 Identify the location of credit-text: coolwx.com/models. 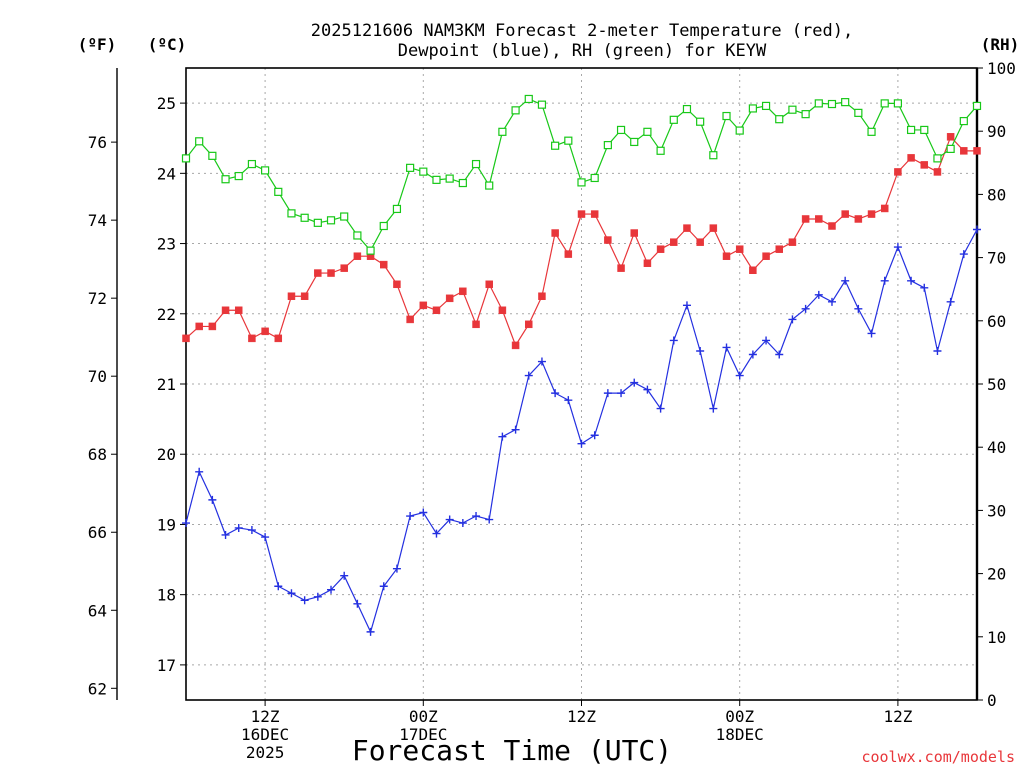
(938, 757).